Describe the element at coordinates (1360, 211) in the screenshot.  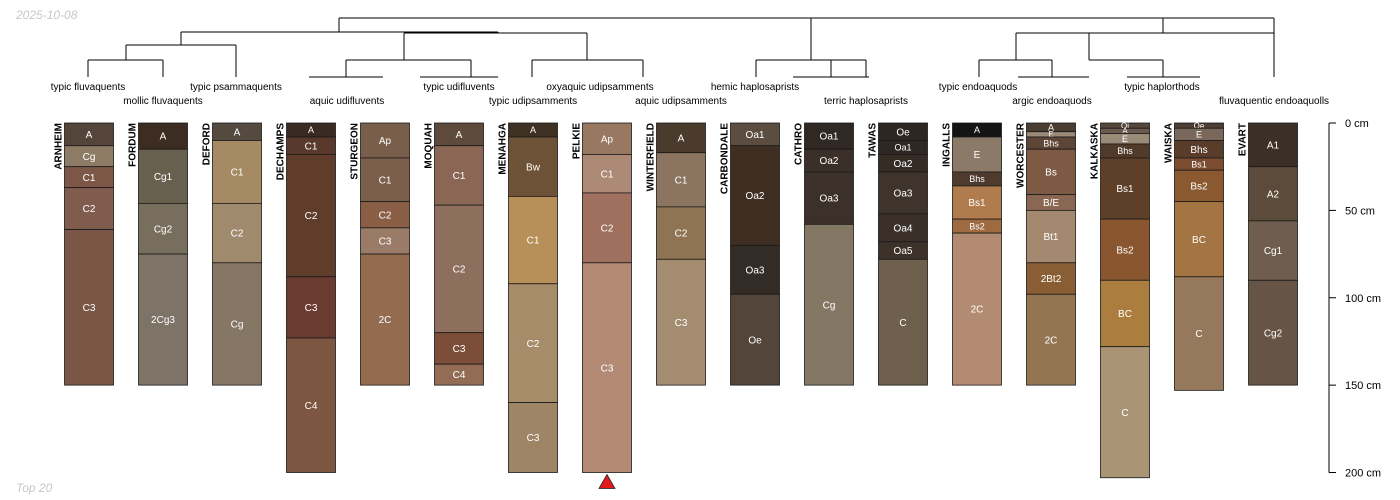
I see `axis-tick-label: 50 cm` at that location.